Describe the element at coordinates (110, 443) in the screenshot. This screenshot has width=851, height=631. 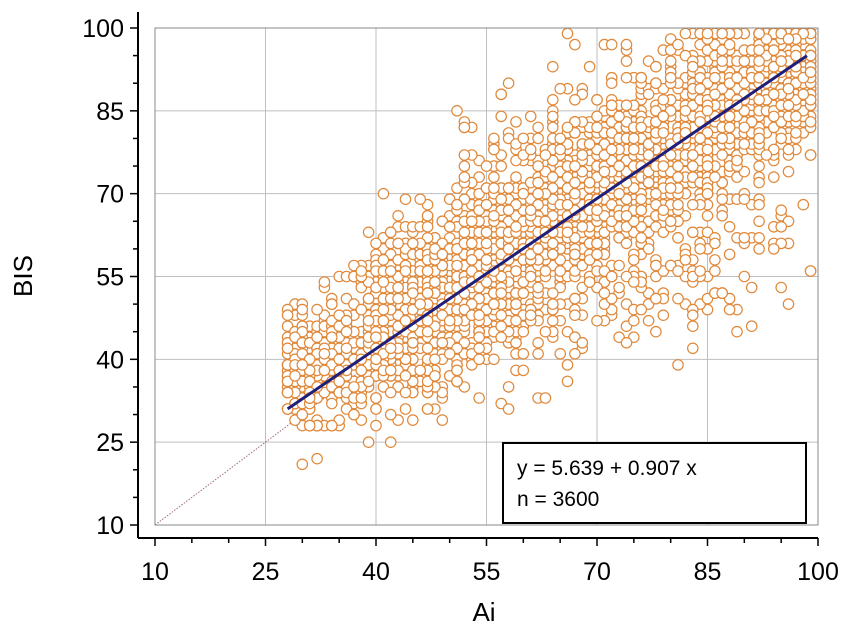
I see `y-tick-label: 25` at that location.